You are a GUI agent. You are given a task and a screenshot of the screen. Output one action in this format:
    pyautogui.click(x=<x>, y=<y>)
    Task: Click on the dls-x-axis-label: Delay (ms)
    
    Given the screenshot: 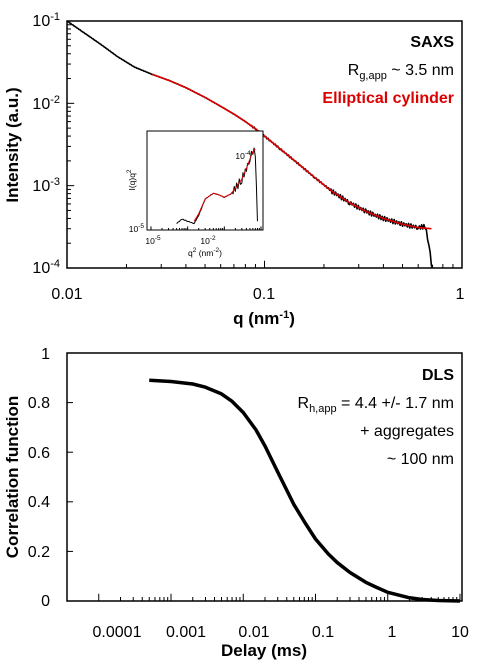 What is the action you would take?
    pyautogui.click(x=264, y=650)
    